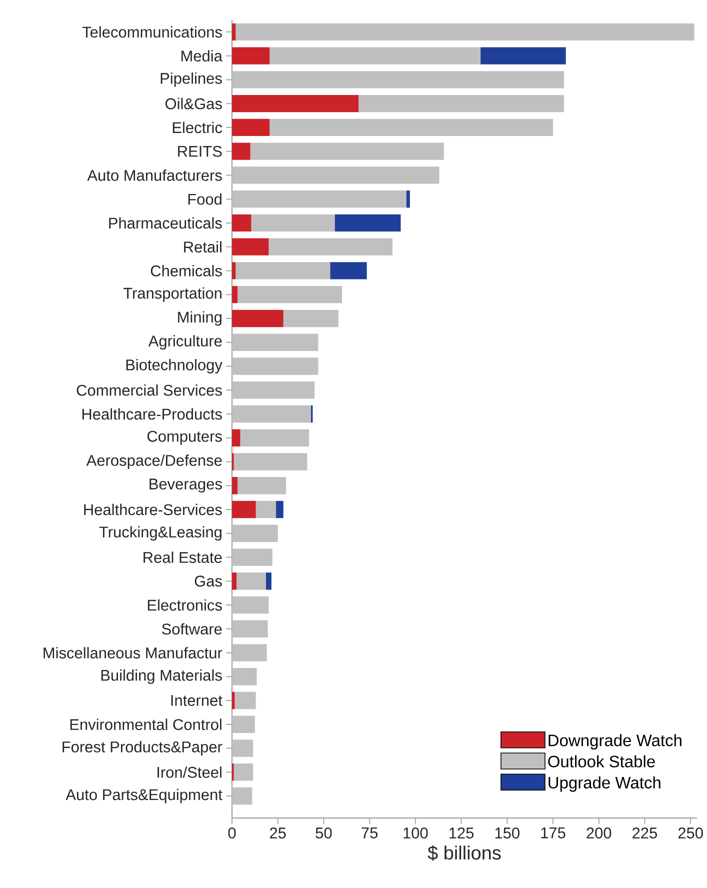 The height and width of the screenshot is (888, 707). I want to click on y-tick-label: Healthcare-Products, so click(152, 414).